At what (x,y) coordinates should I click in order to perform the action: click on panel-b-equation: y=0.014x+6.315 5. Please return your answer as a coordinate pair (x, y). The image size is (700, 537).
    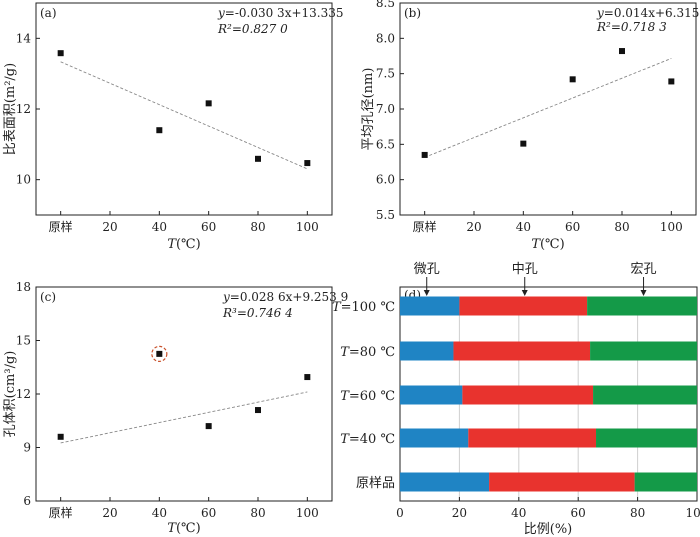
    Looking at the image, I should click on (648, 13).